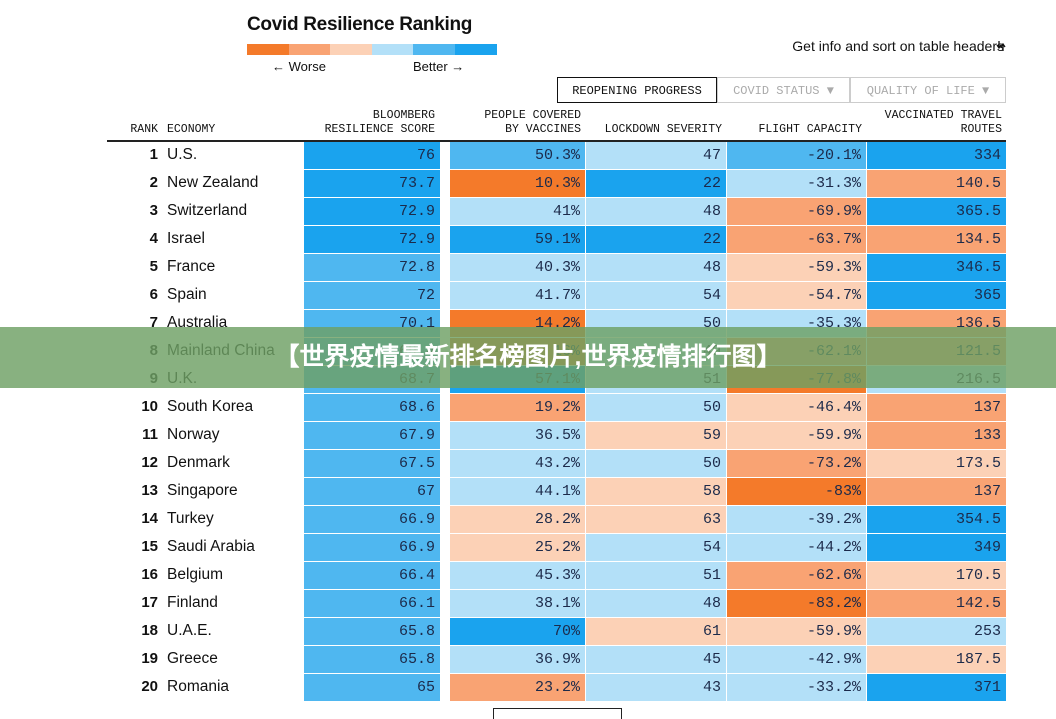  I want to click on economy: Switzerland, so click(207, 210).